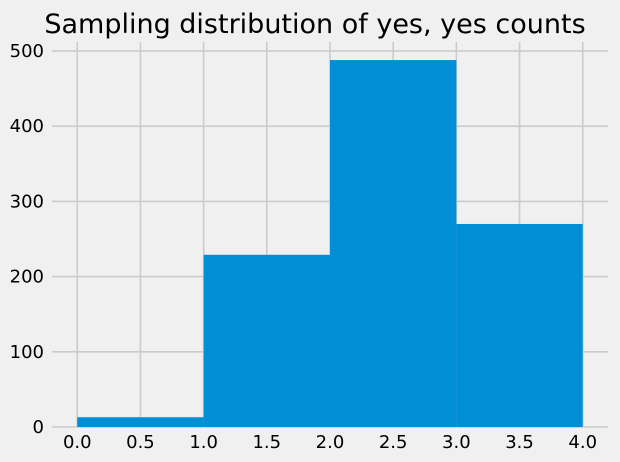  Describe the element at coordinates (27, 239) in the screenshot. I see `y-axis-ticks: 0 100 200 300 400 500` at that location.